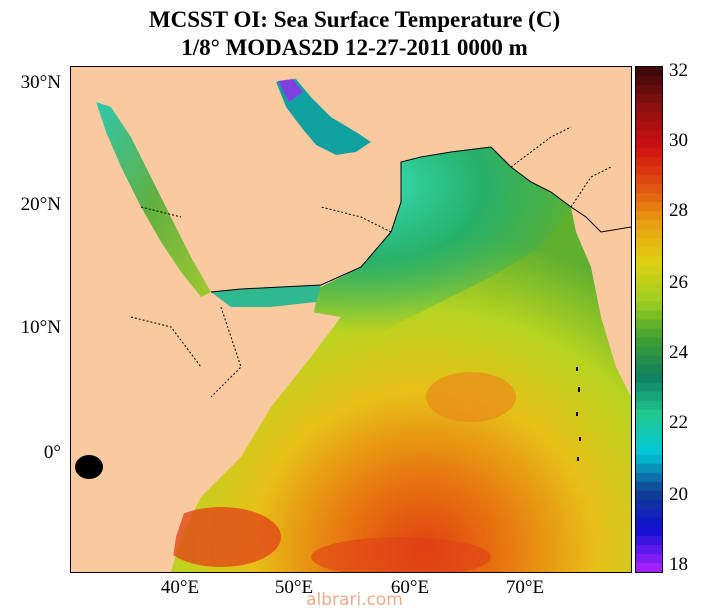 This screenshot has height=610, width=709. Describe the element at coordinates (678, 70) in the screenshot. I see `colorbar-tick-32: 32` at that location.